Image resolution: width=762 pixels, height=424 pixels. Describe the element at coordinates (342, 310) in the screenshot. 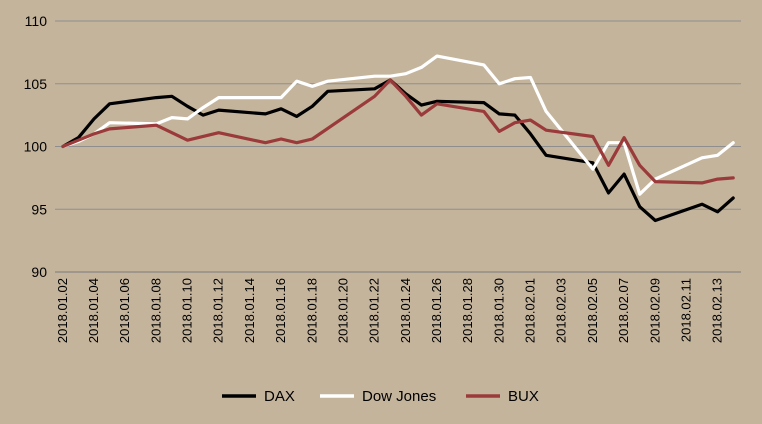

I see `x-tick-label: 2018.01.20` at that location.